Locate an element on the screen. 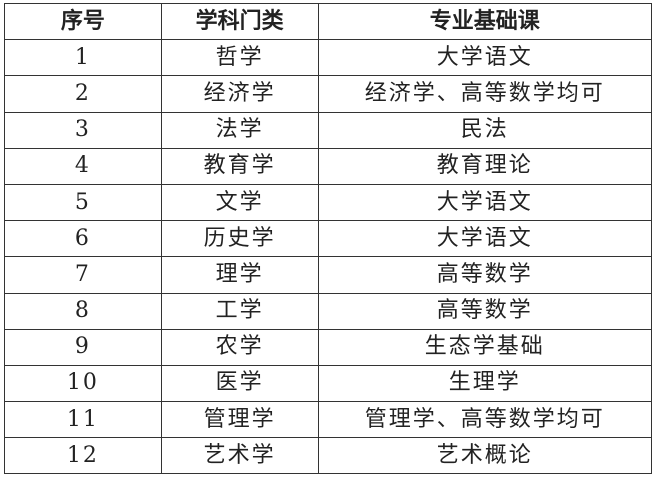 The width and height of the screenshot is (656, 482). table-row: 9 农学 生态学基础 is located at coordinates (328, 347).